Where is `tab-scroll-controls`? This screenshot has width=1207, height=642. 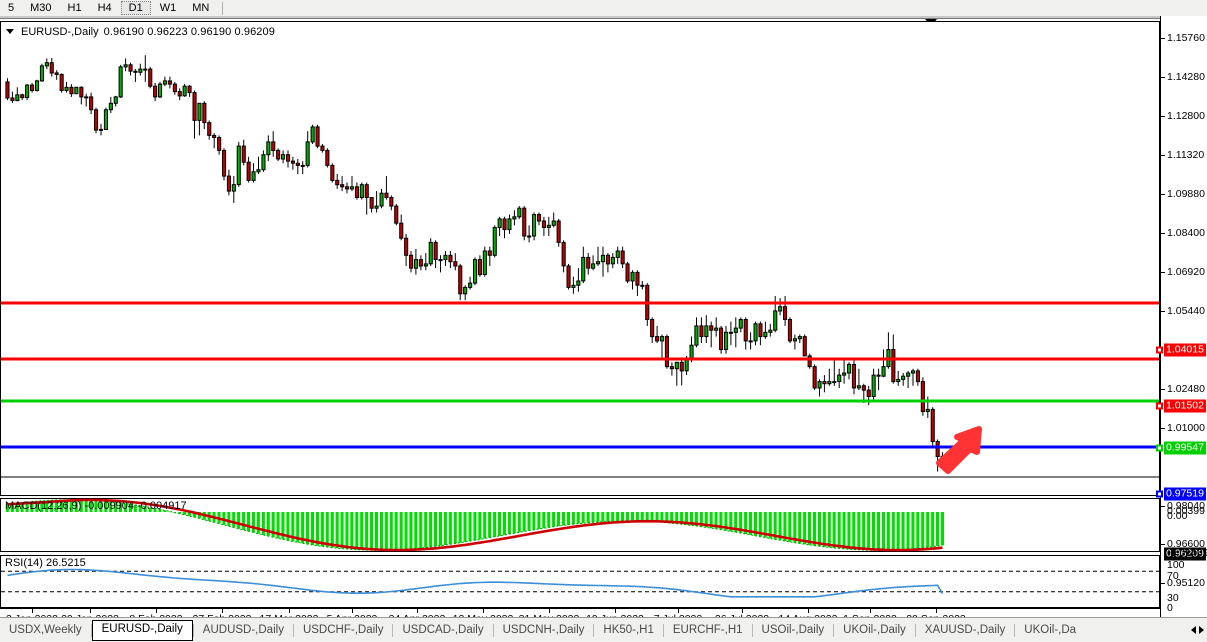
tab-scroll-controls is located at coordinates (1199, 630).